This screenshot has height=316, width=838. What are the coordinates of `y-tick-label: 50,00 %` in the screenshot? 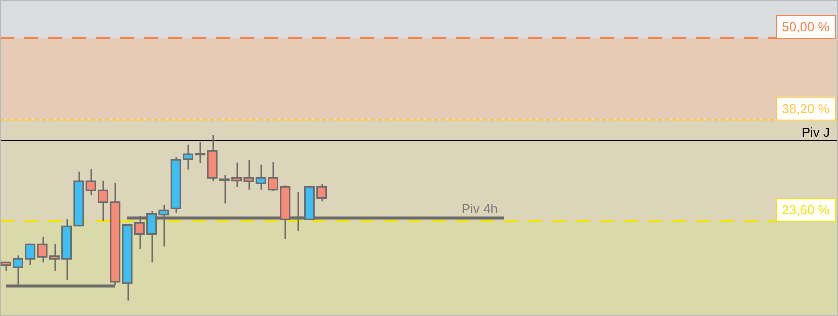 It's located at (806, 27).